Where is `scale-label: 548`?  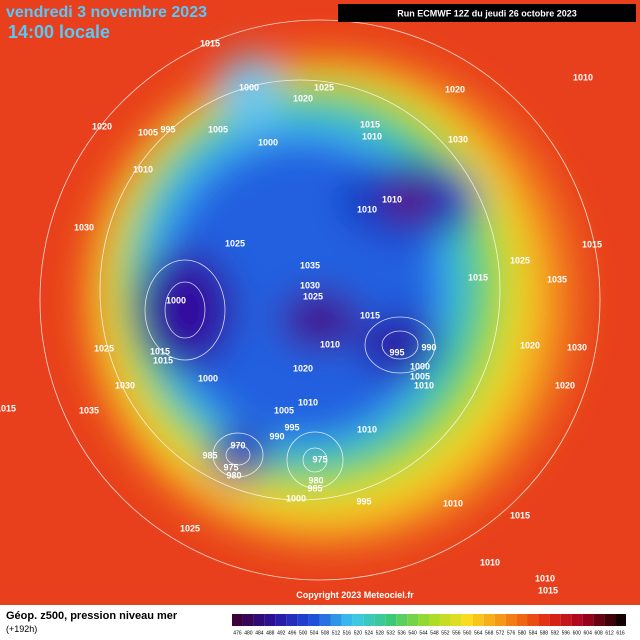 scale-label: 548 is located at coordinates (434, 633).